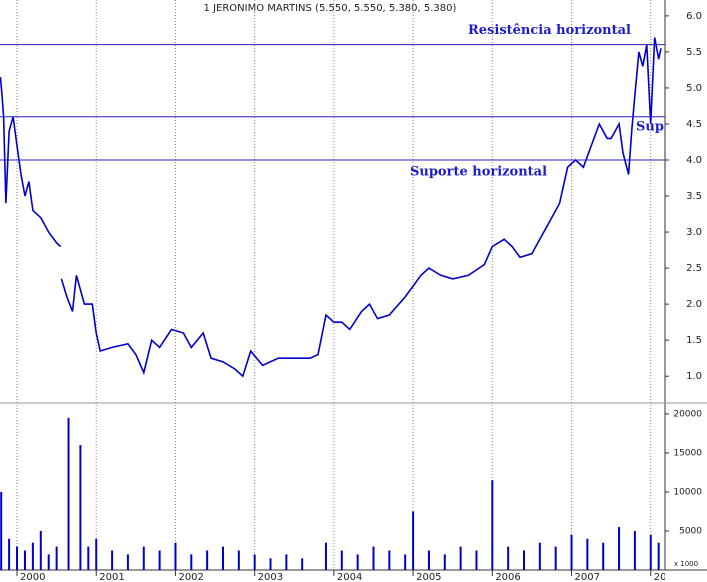  Describe the element at coordinates (686, 564) in the screenshot. I see `volume-scale-label: x 1000` at that location.